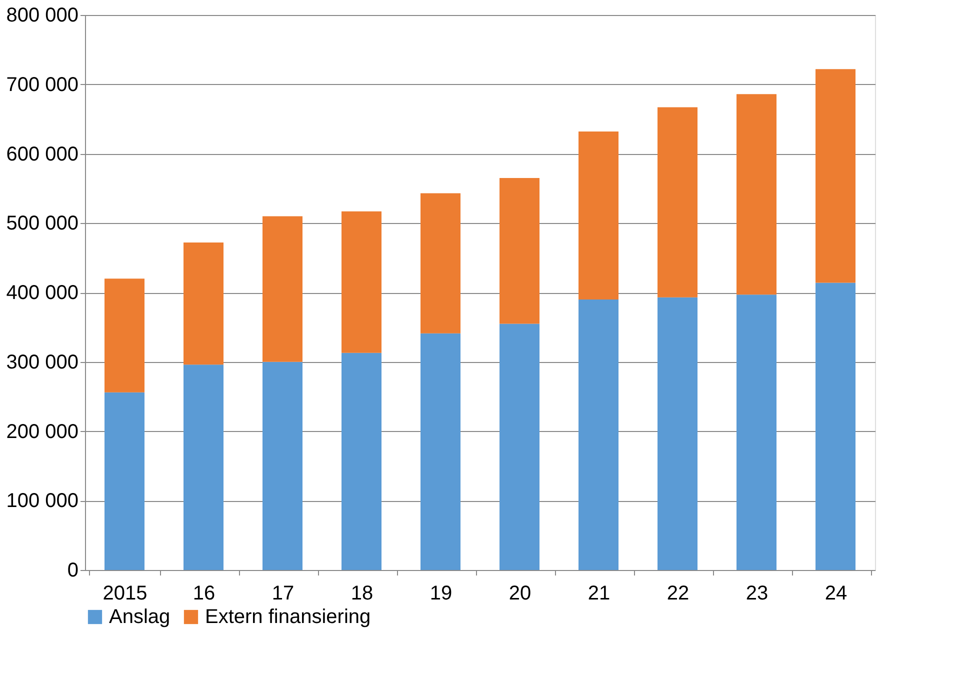 This screenshot has height=680, width=967. Describe the element at coordinates (42, 154) in the screenshot. I see `y-tick-label: 600 000` at that location.